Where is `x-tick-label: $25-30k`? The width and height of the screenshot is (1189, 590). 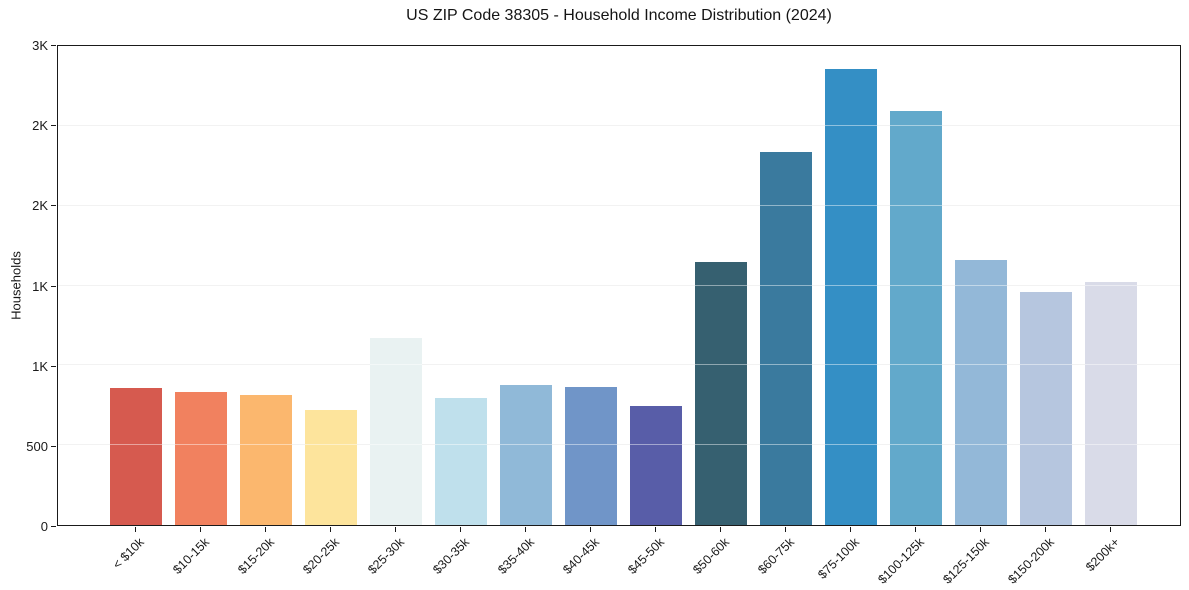 x-tick-label: $25-30k is located at coordinates (386, 556).